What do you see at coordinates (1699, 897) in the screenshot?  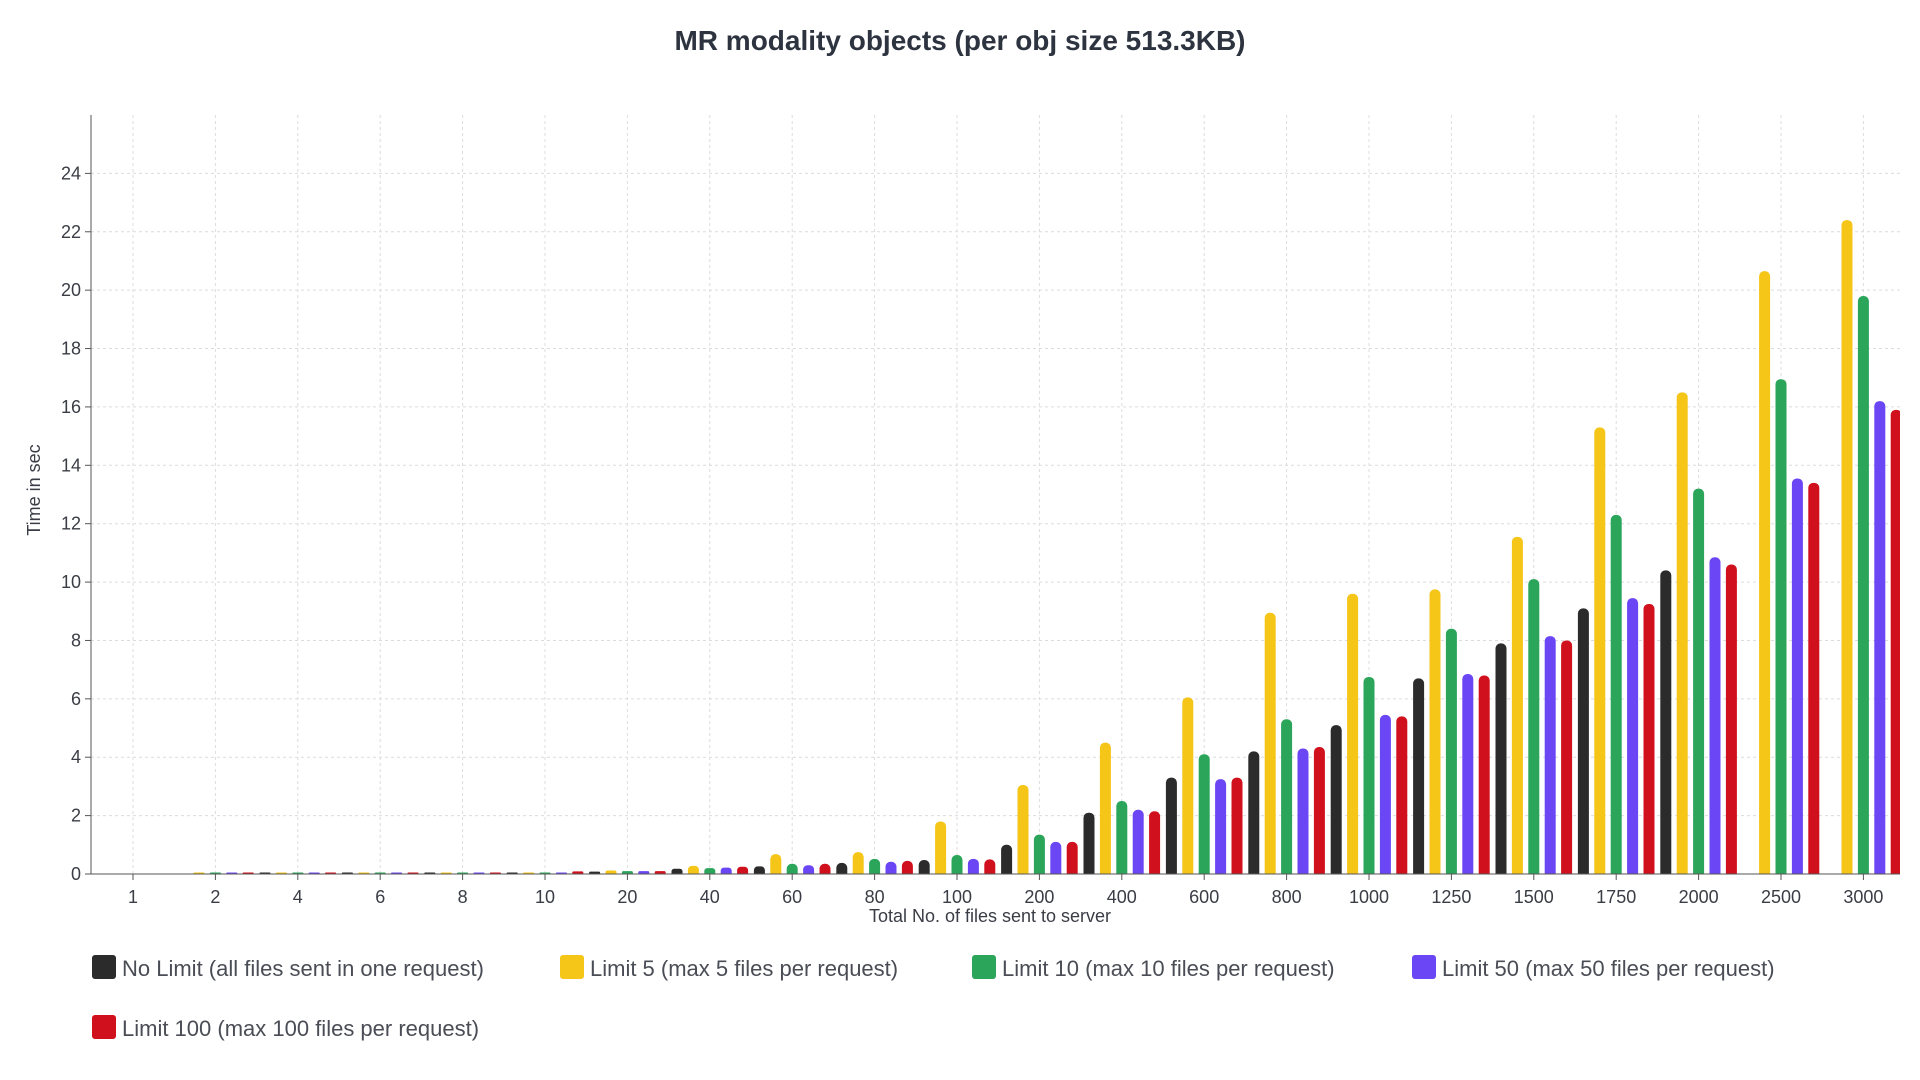 I see `x-tick-label: 2000` at bounding box center [1699, 897].